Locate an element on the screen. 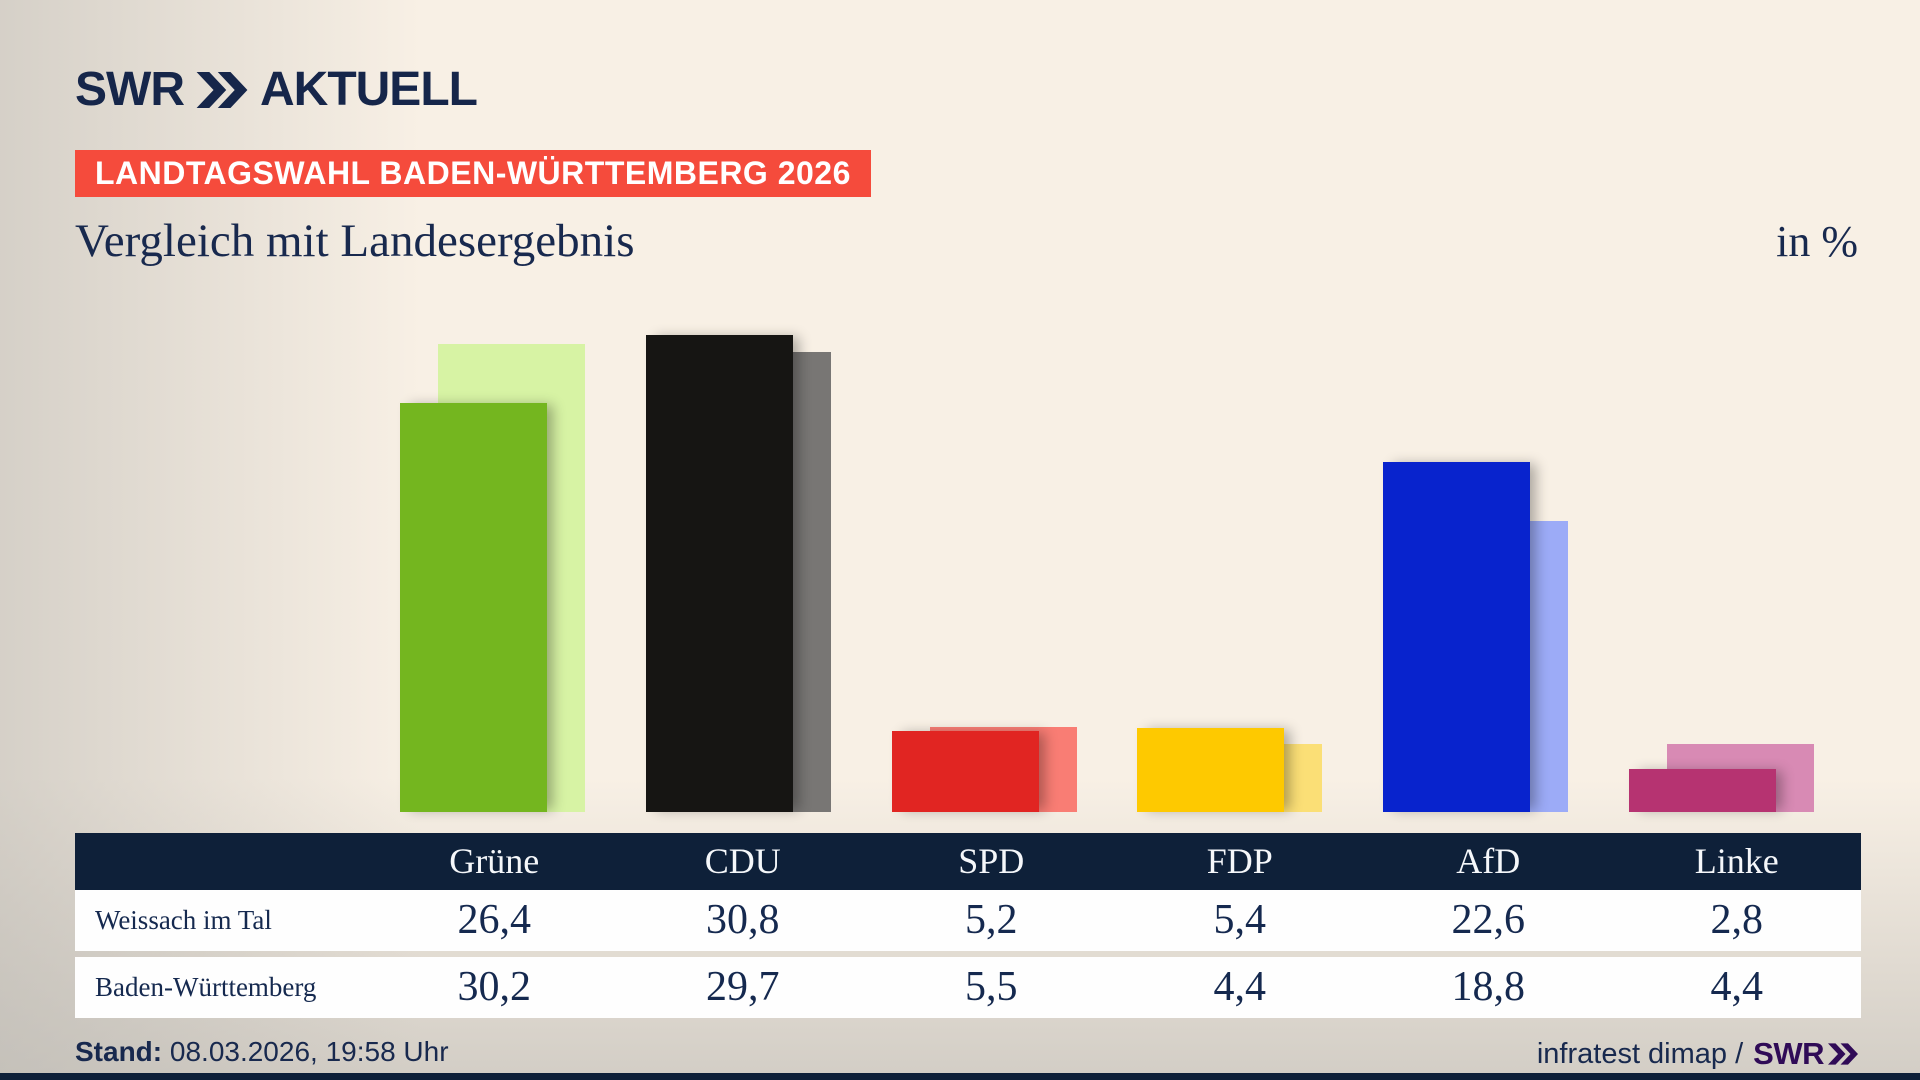 This screenshot has height=1080, width=1920. bar-weissach-im-tal-afd is located at coordinates (1457, 636).